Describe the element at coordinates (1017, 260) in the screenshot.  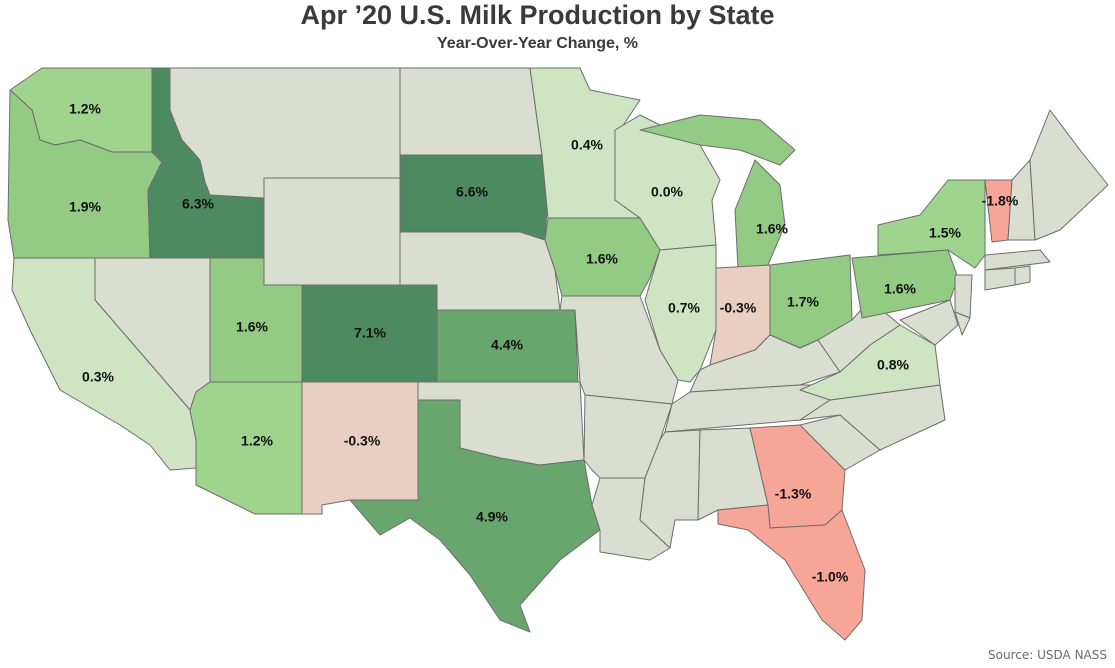
I see `state-ma` at that location.